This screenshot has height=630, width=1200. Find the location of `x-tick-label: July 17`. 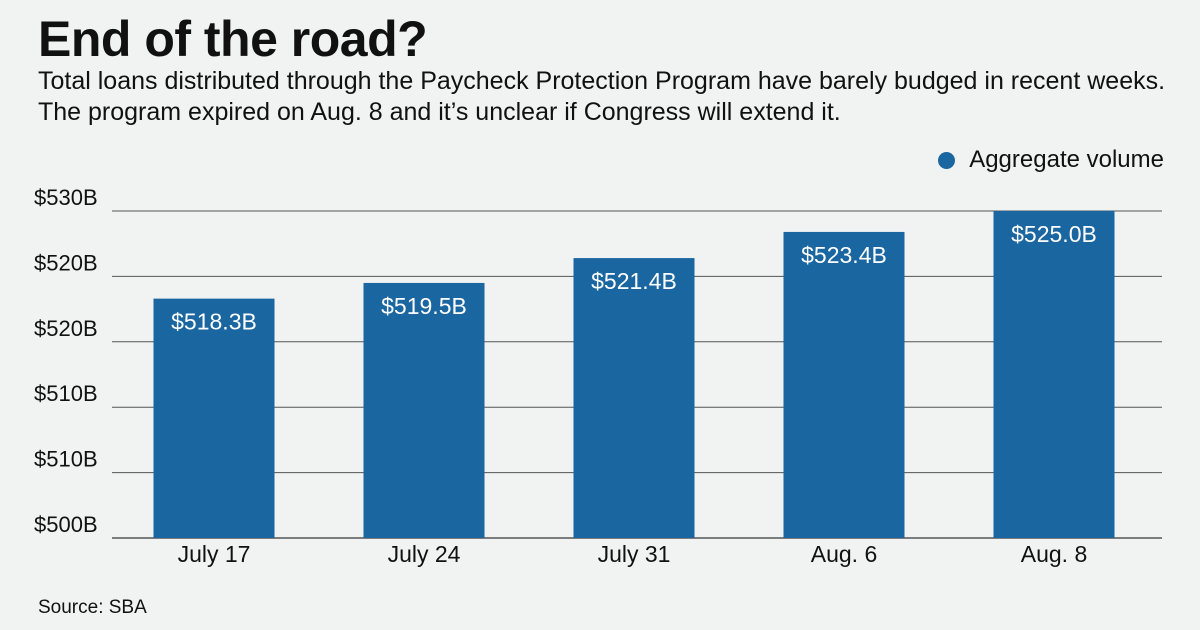

x-tick-label: July 17 is located at coordinates (214, 554).